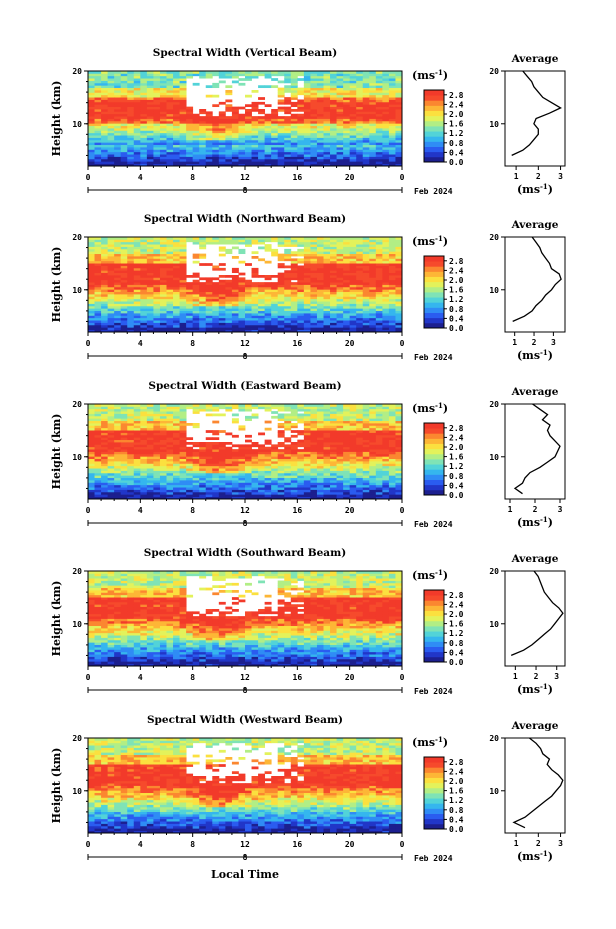  What do you see at coordinates (245, 285) in the screenshot?
I see `heatmap` at bounding box center [245, 285].